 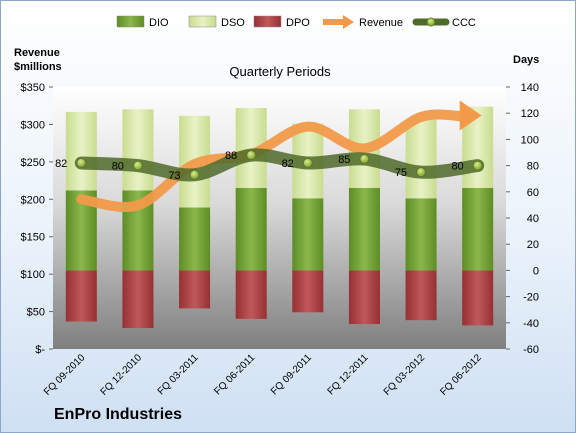 What do you see at coordinates (533, 219) in the screenshot?
I see `right-tick-label: 40` at bounding box center [533, 219].